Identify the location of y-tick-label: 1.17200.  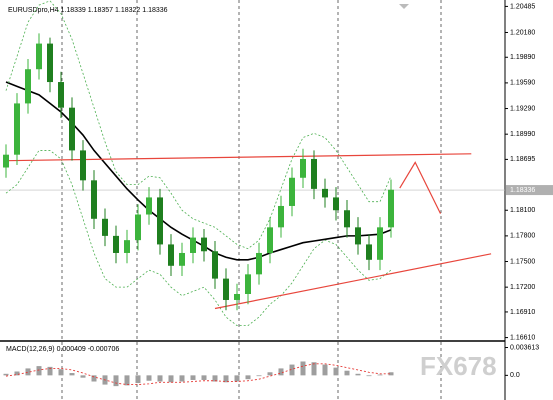
(522, 287).